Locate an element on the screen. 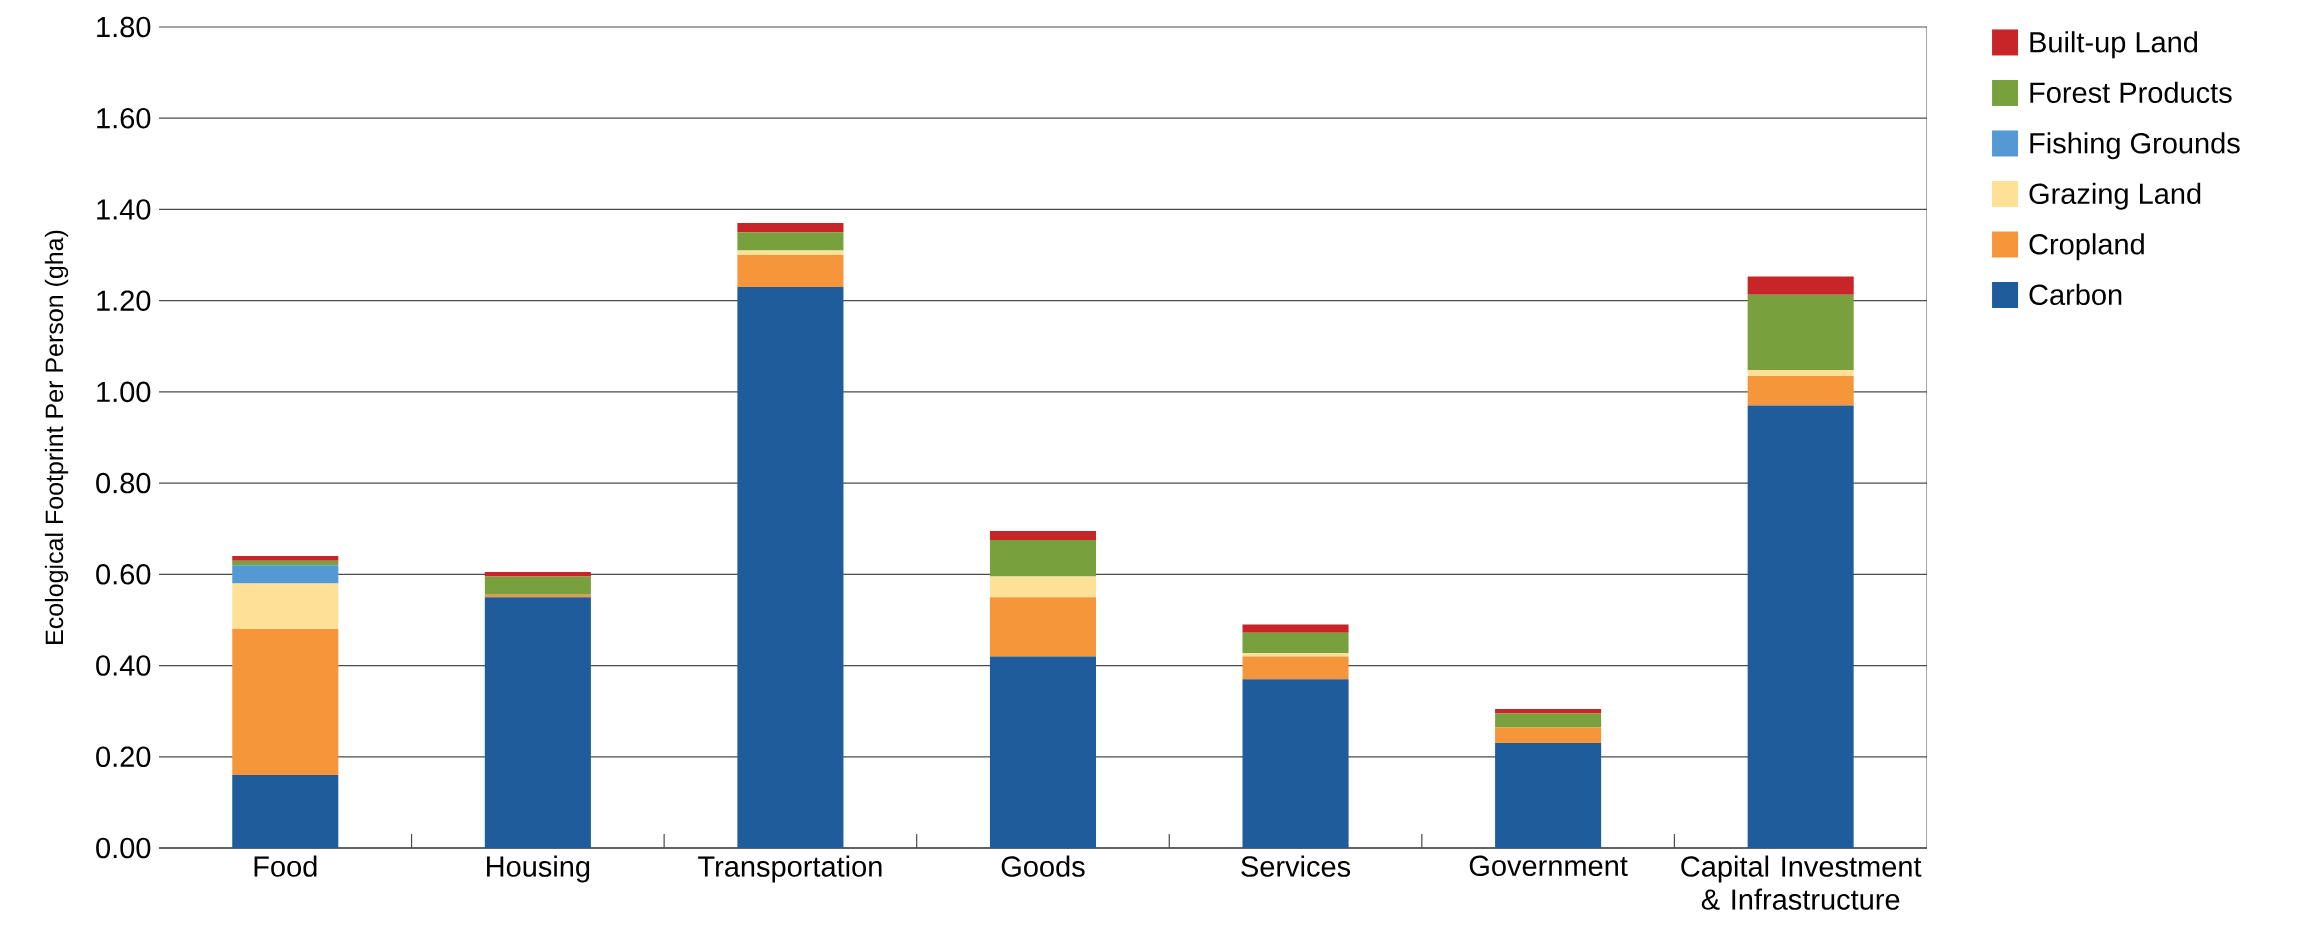 Image resolution: width=2311 pixels, height=951 pixels. legend-label: Carbon is located at coordinates (2075, 294).